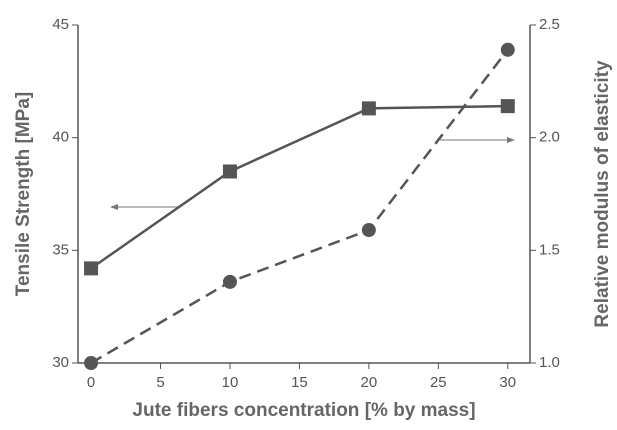 Image resolution: width=617 pixels, height=430 pixels. Describe the element at coordinates (549, 249) in the screenshot. I see `y2-tick-label: 1.5` at that location.